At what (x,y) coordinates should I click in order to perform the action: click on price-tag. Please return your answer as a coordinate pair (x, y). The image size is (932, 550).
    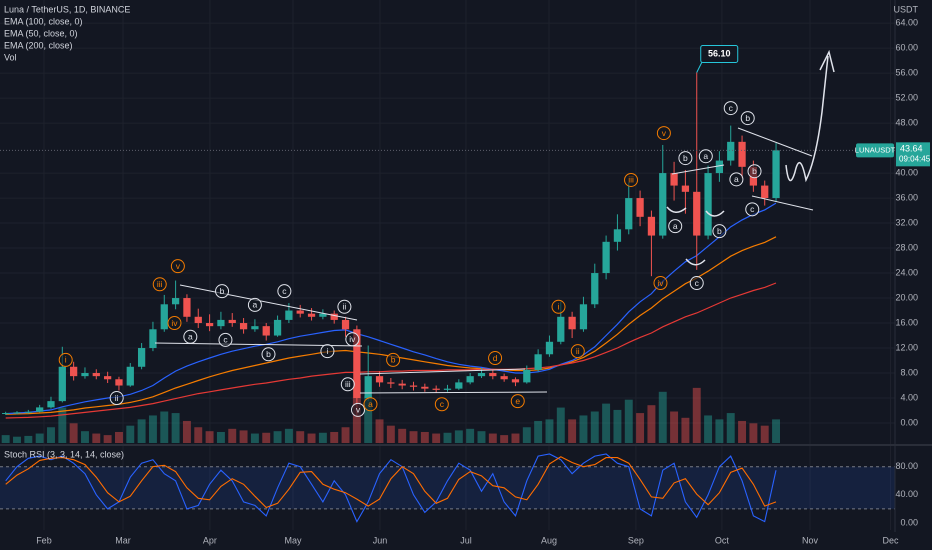
    Looking at the image, I should click on (913, 154).